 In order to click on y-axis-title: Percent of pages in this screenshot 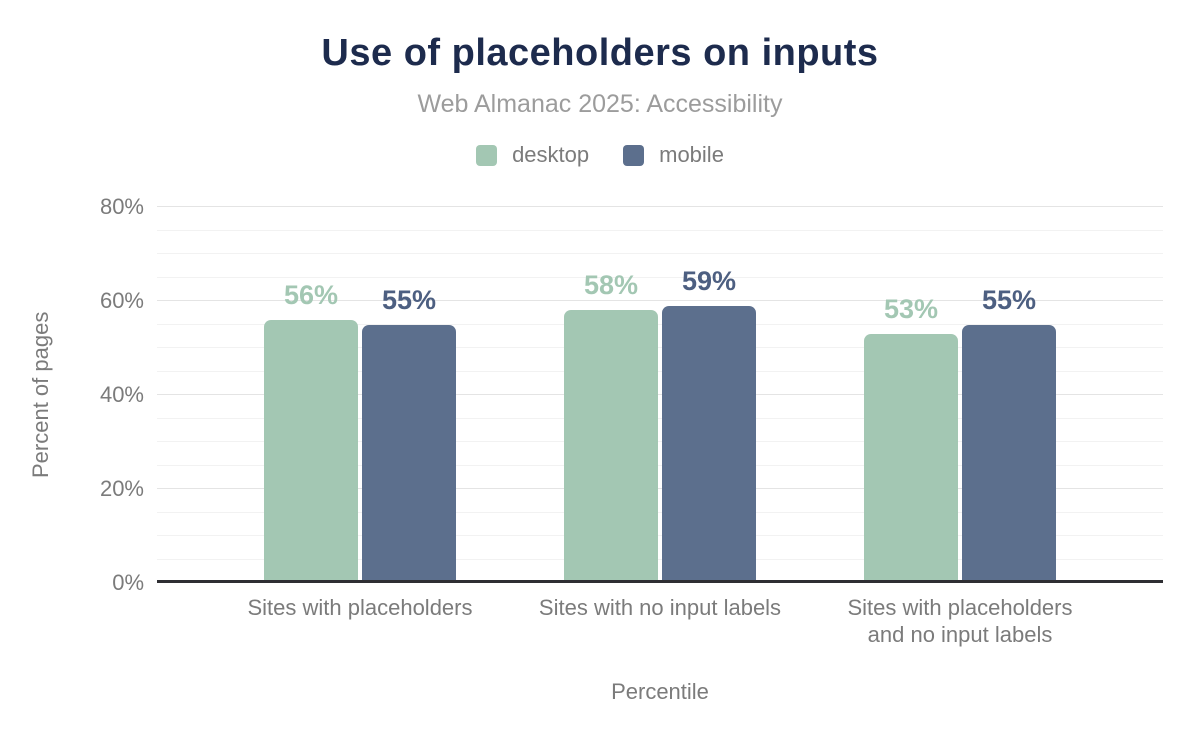, I will do `click(40, 395)`.